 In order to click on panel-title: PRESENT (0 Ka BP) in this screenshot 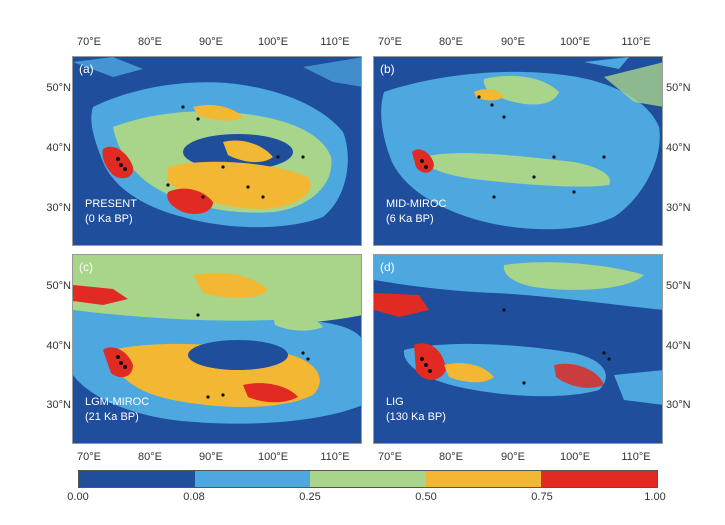, I will do `click(111, 212)`.